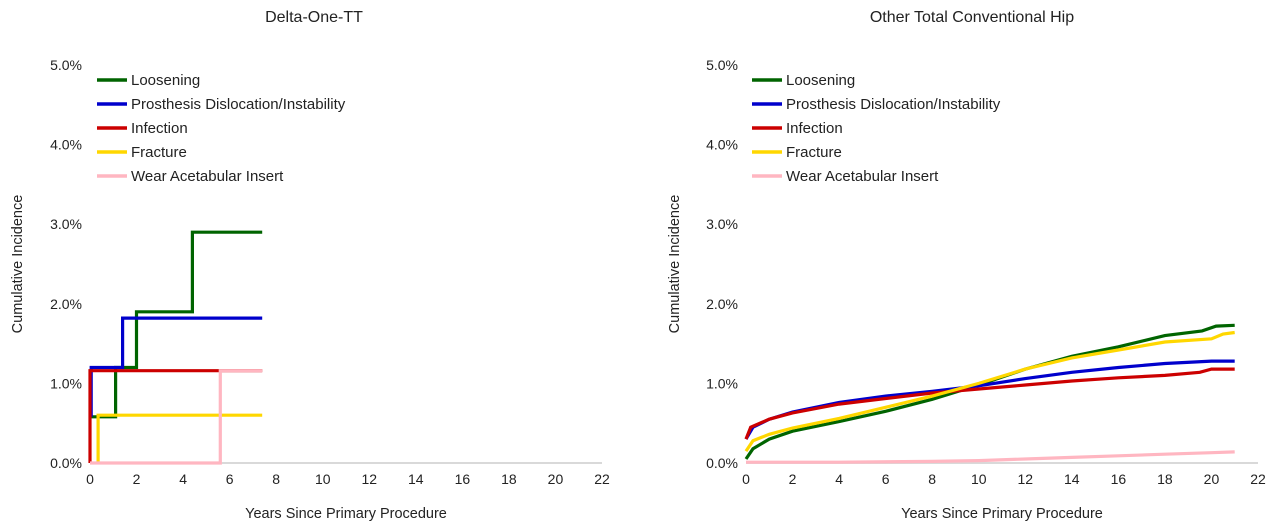  I want to click on chart-title: Other Total Conventional Hip, so click(972, 17).